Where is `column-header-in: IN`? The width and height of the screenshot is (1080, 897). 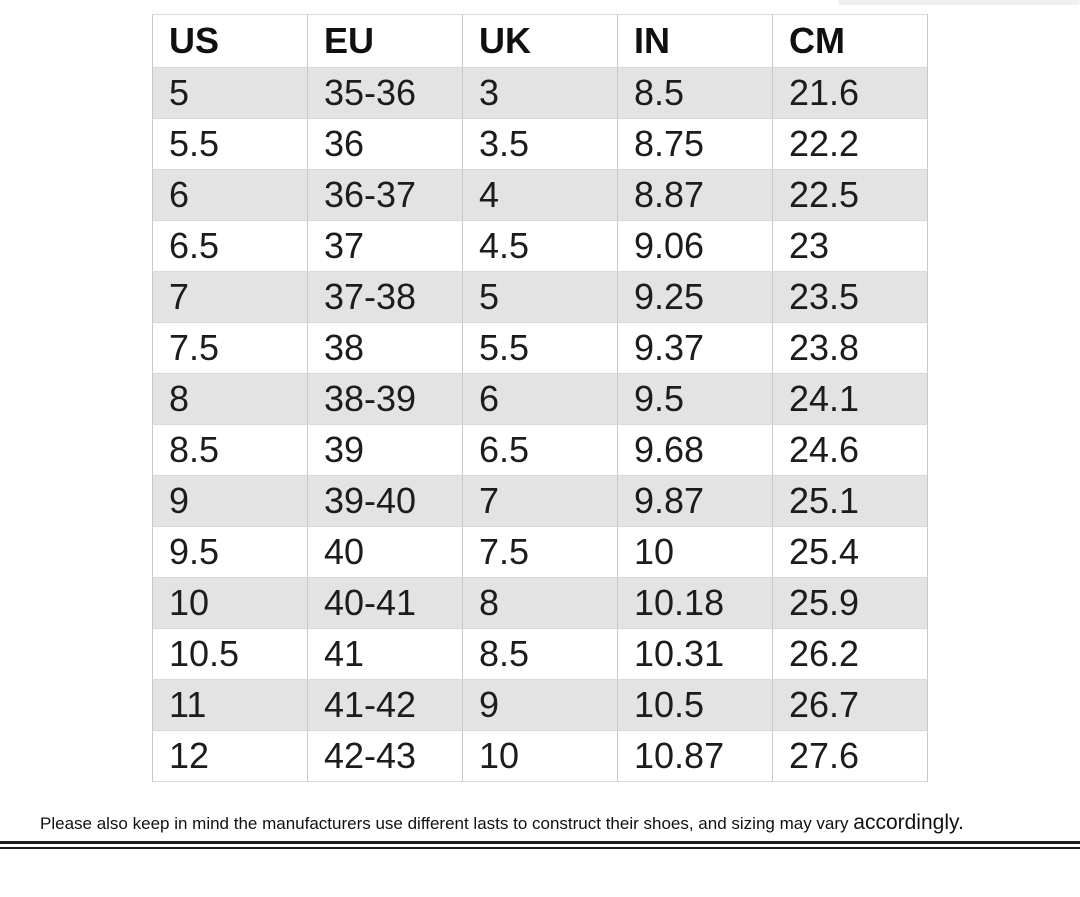
column-header-in: IN is located at coordinates (695, 41).